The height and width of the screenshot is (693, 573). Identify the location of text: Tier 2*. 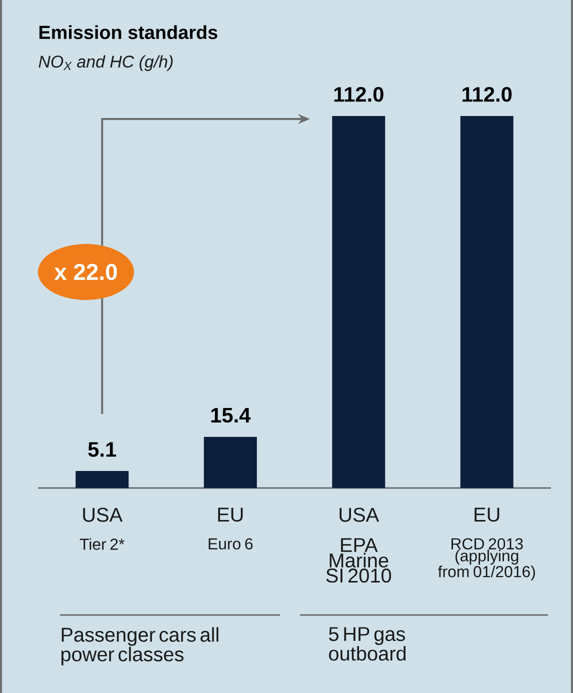
(102, 544).